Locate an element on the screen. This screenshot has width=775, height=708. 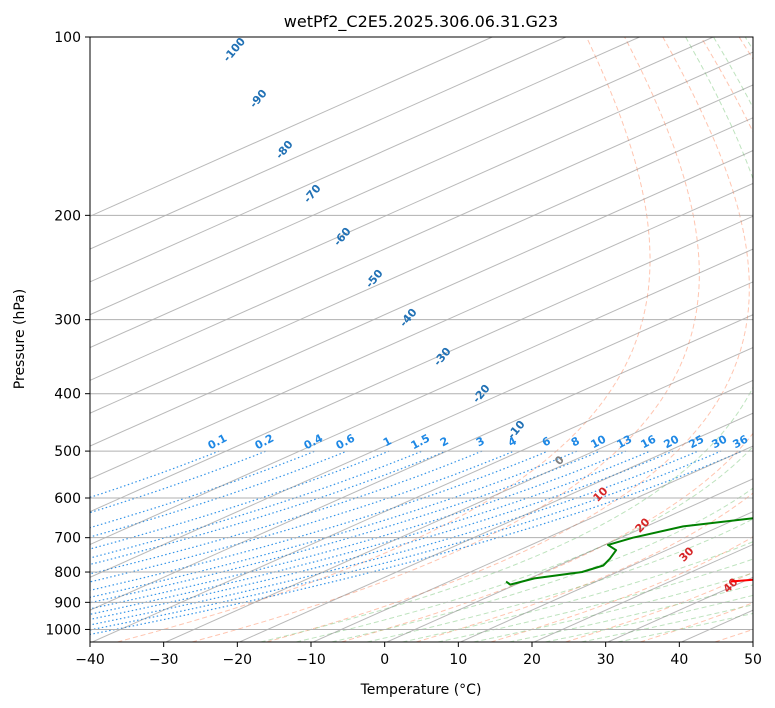
x-axis-ticks: −40 −30 −20 −10 0 10 20 30 40 50 is located at coordinates (418, 655).